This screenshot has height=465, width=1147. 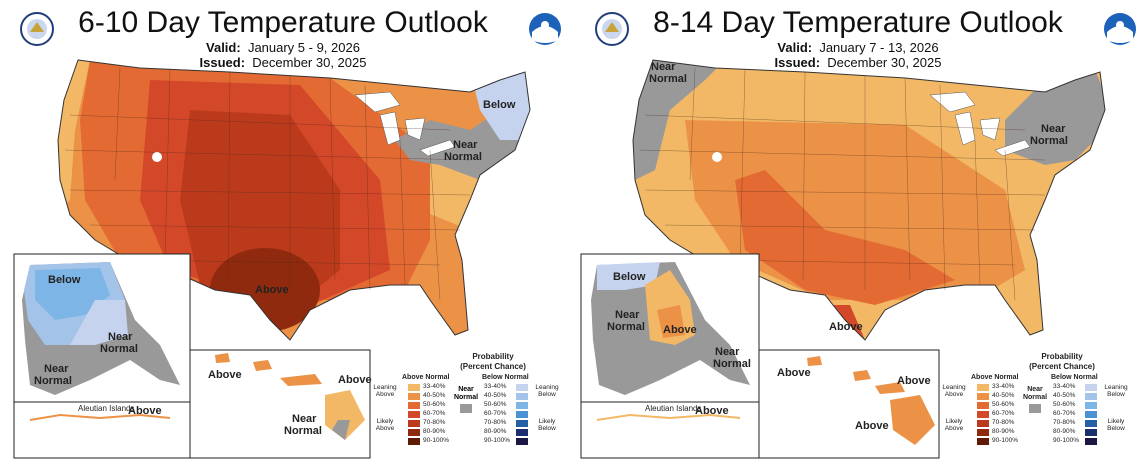 What do you see at coordinates (668, 79) in the screenshot?
I see `label-conus-normal-nw: Normal` at bounding box center [668, 79].